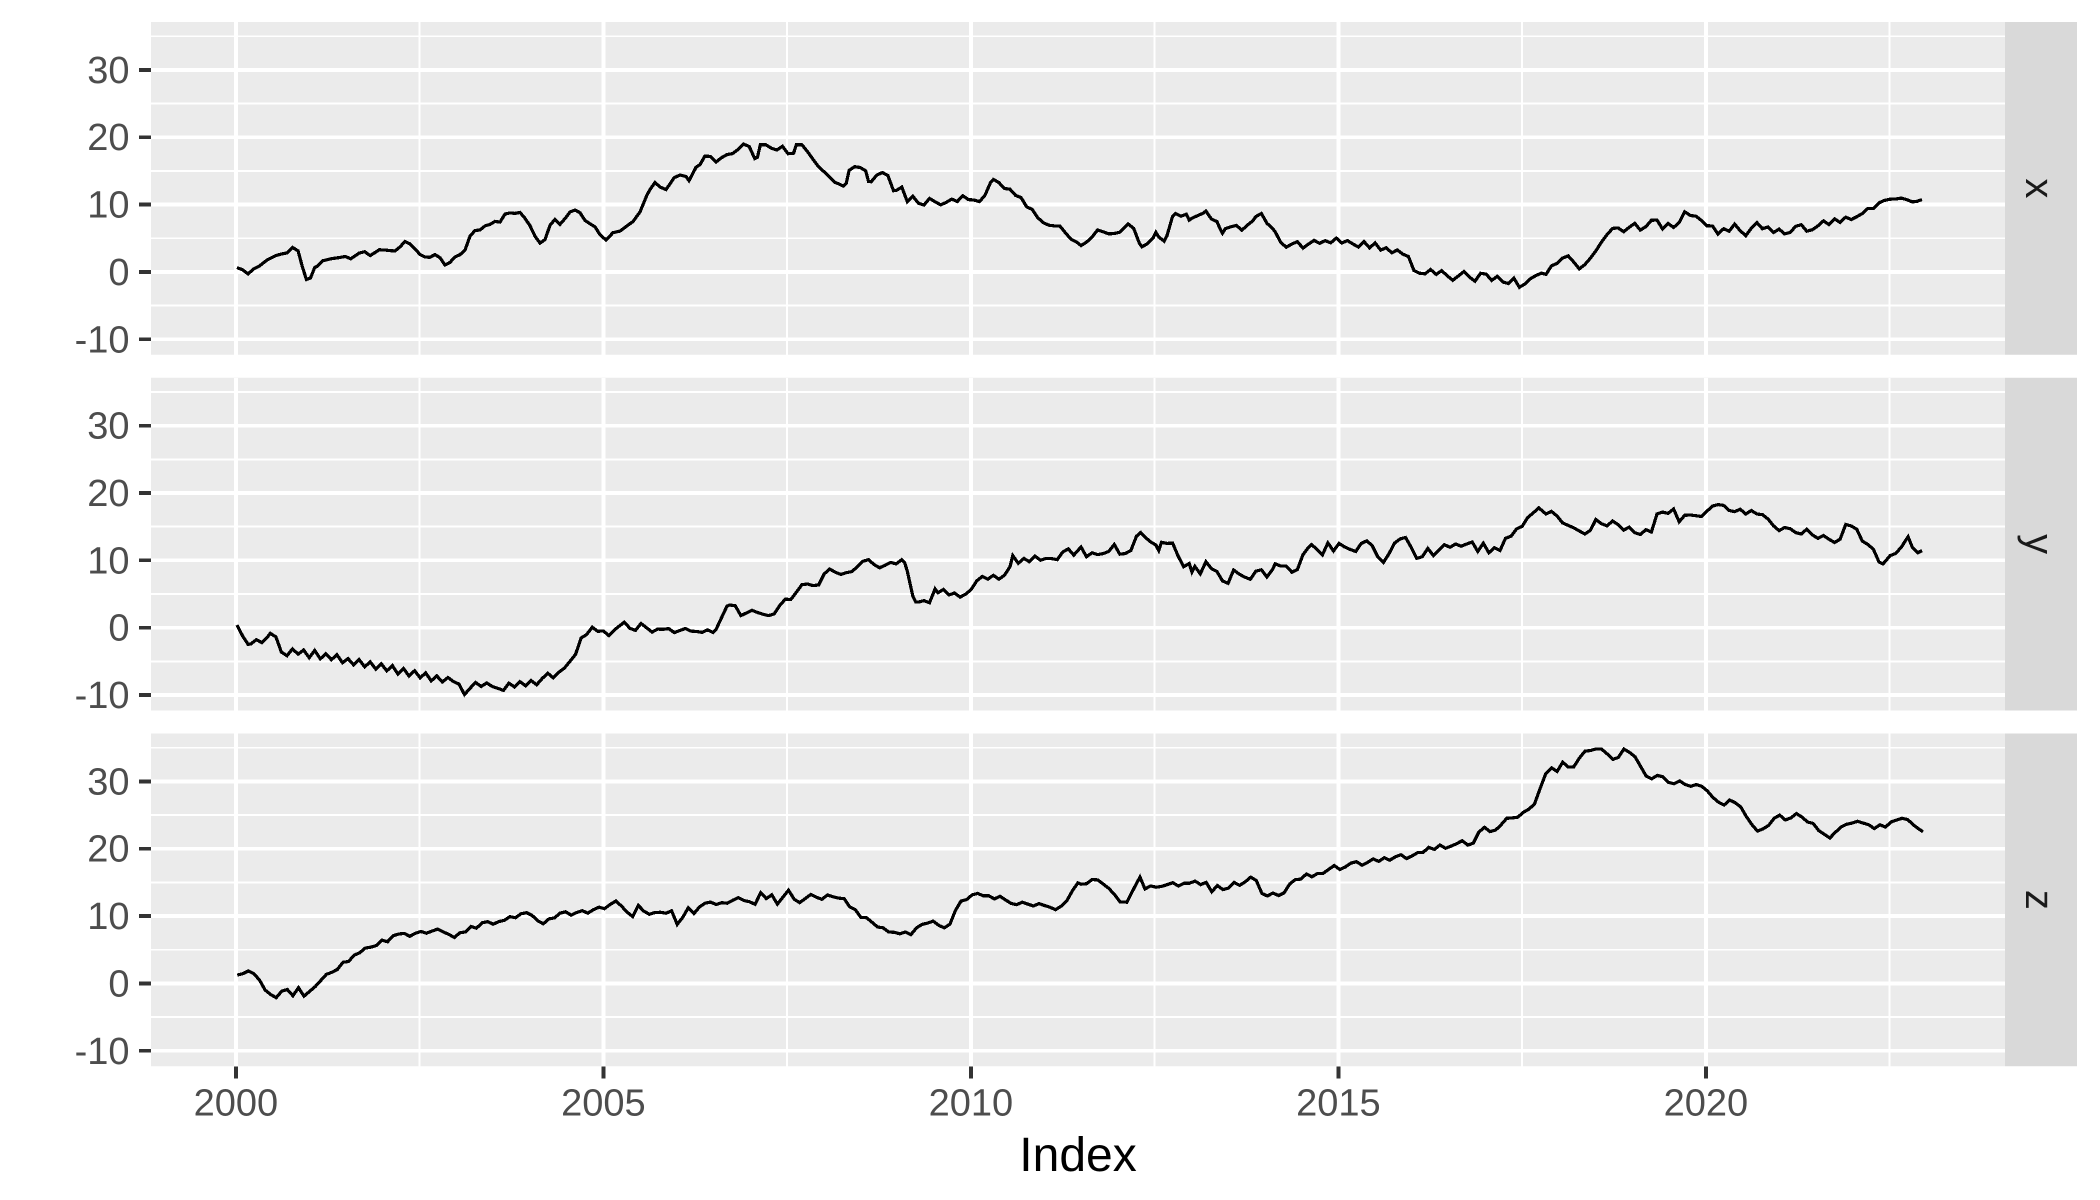  Describe the element at coordinates (2039, 188) in the screenshot. I see `svg-text: x` at that location.